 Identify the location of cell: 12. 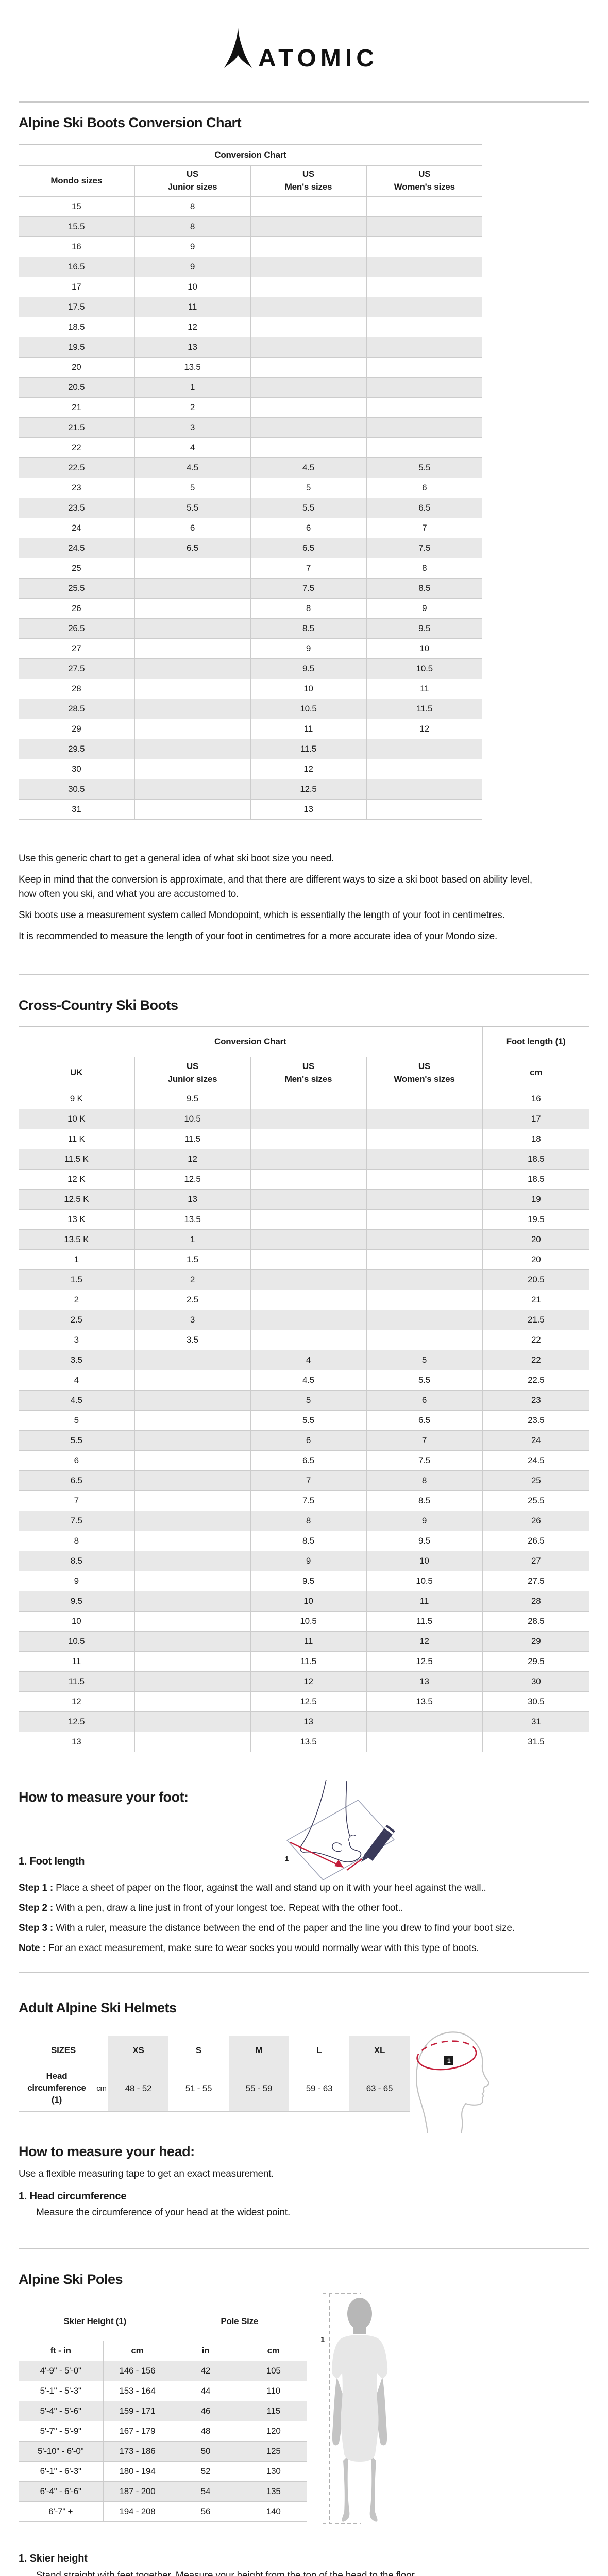
(76, 1701).